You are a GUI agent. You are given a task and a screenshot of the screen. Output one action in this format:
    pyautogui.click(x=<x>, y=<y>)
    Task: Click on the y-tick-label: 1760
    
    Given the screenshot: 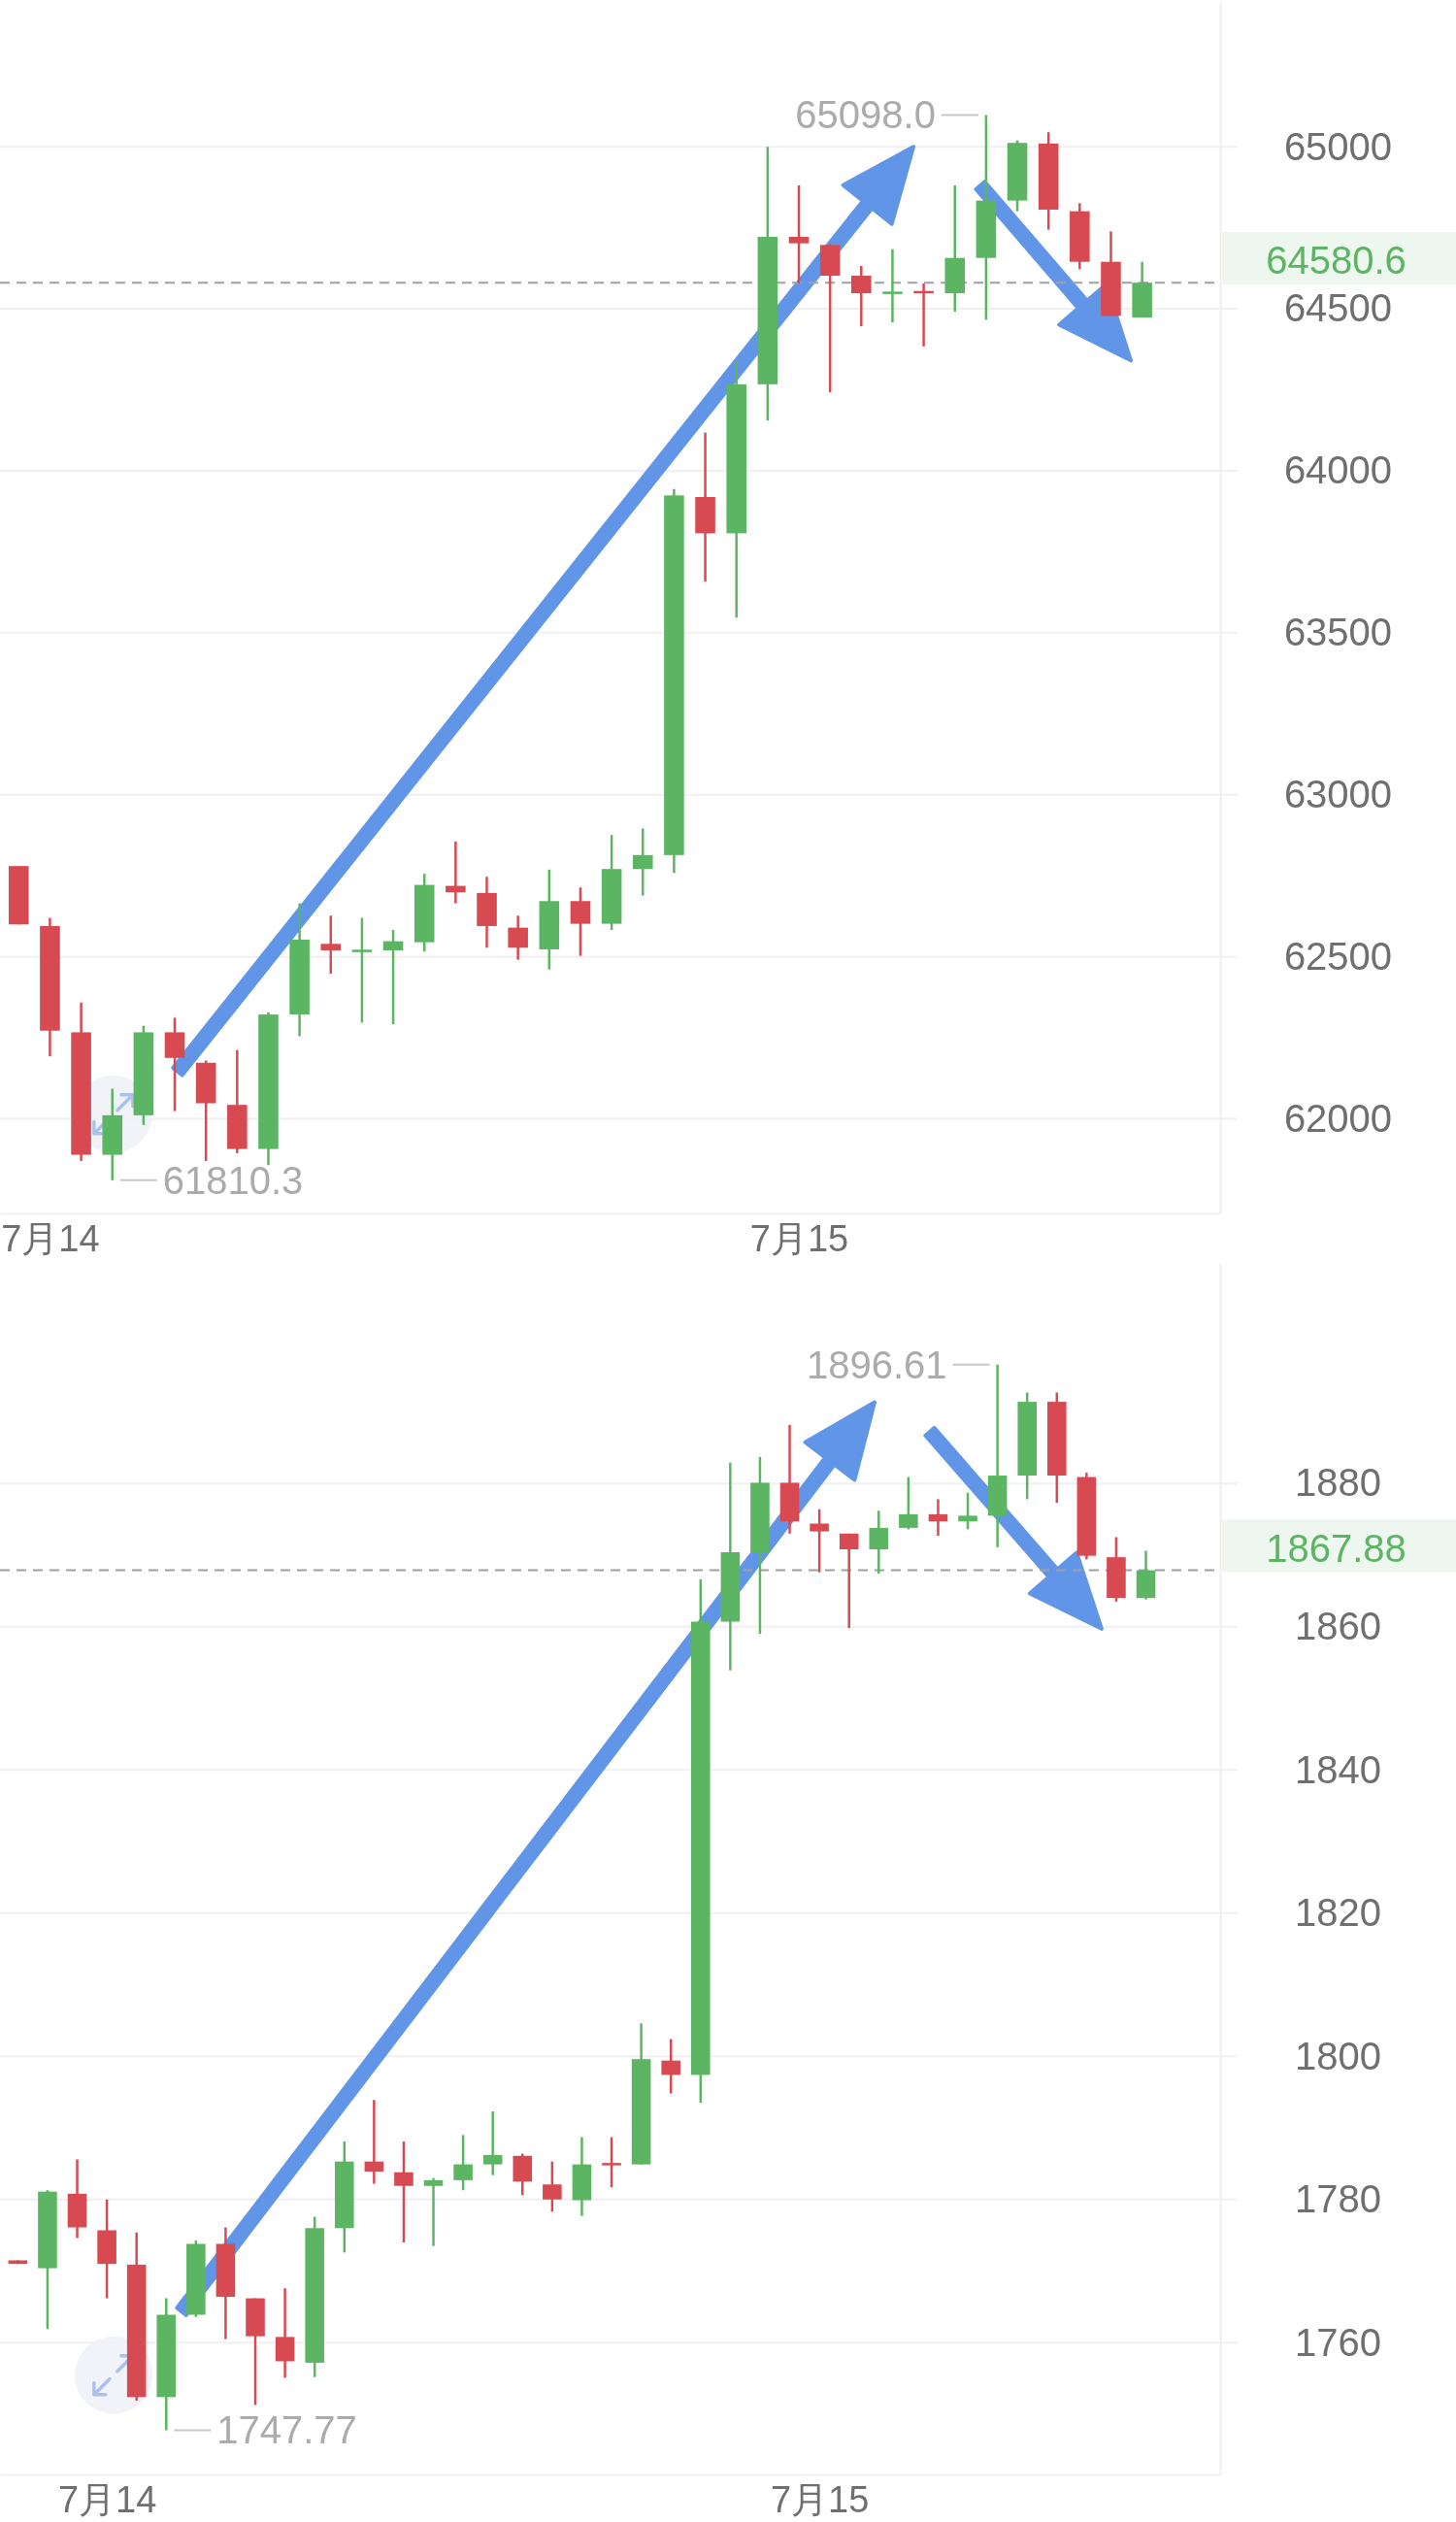 What is the action you would take?
    pyautogui.click(x=1338, y=2342)
    